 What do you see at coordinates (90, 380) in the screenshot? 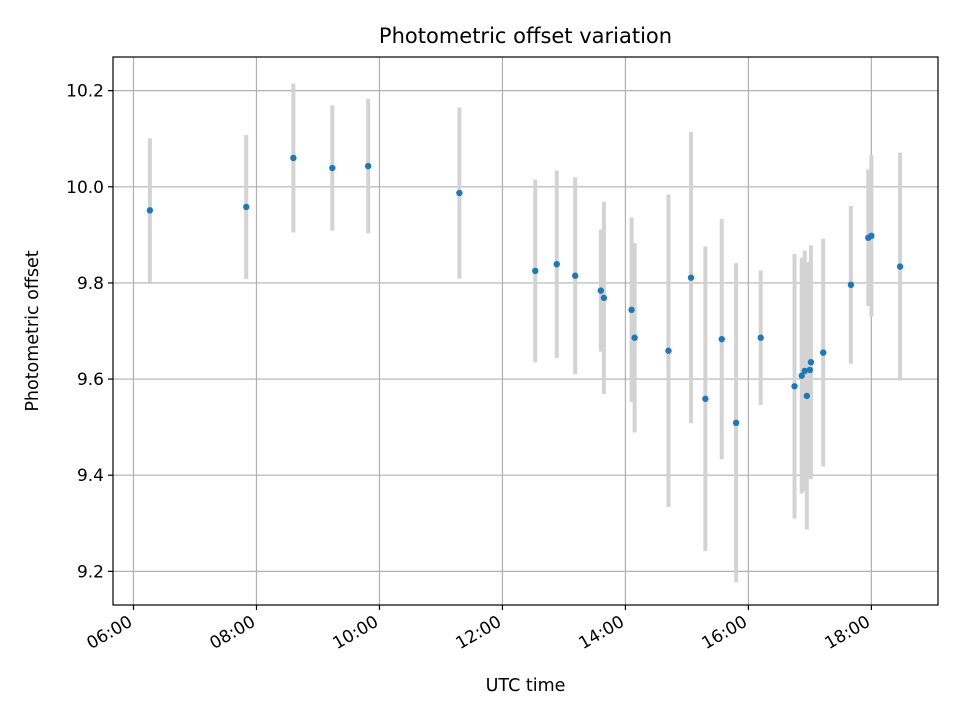
I see `y-tick-label: 9.6` at bounding box center [90, 380].